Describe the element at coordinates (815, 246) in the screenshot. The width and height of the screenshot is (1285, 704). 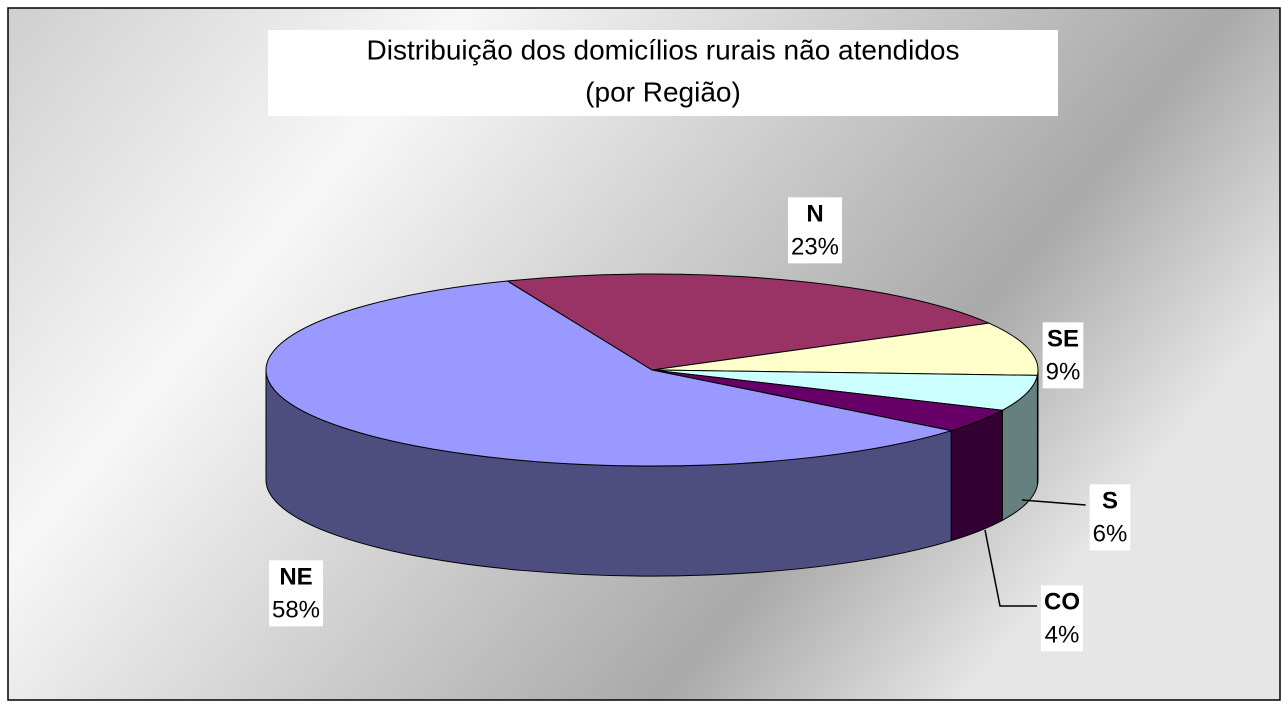
I see `value-label: 23%` at that location.